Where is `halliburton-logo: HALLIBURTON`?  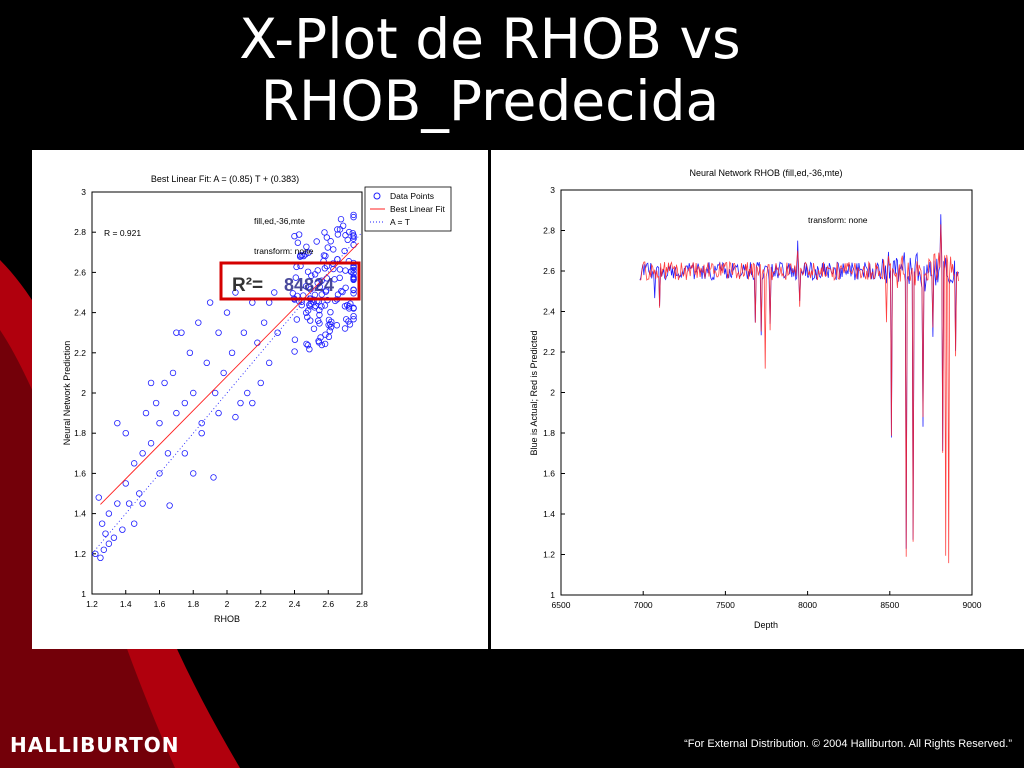 halliburton-logo: HALLIBURTON is located at coordinates (95, 745).